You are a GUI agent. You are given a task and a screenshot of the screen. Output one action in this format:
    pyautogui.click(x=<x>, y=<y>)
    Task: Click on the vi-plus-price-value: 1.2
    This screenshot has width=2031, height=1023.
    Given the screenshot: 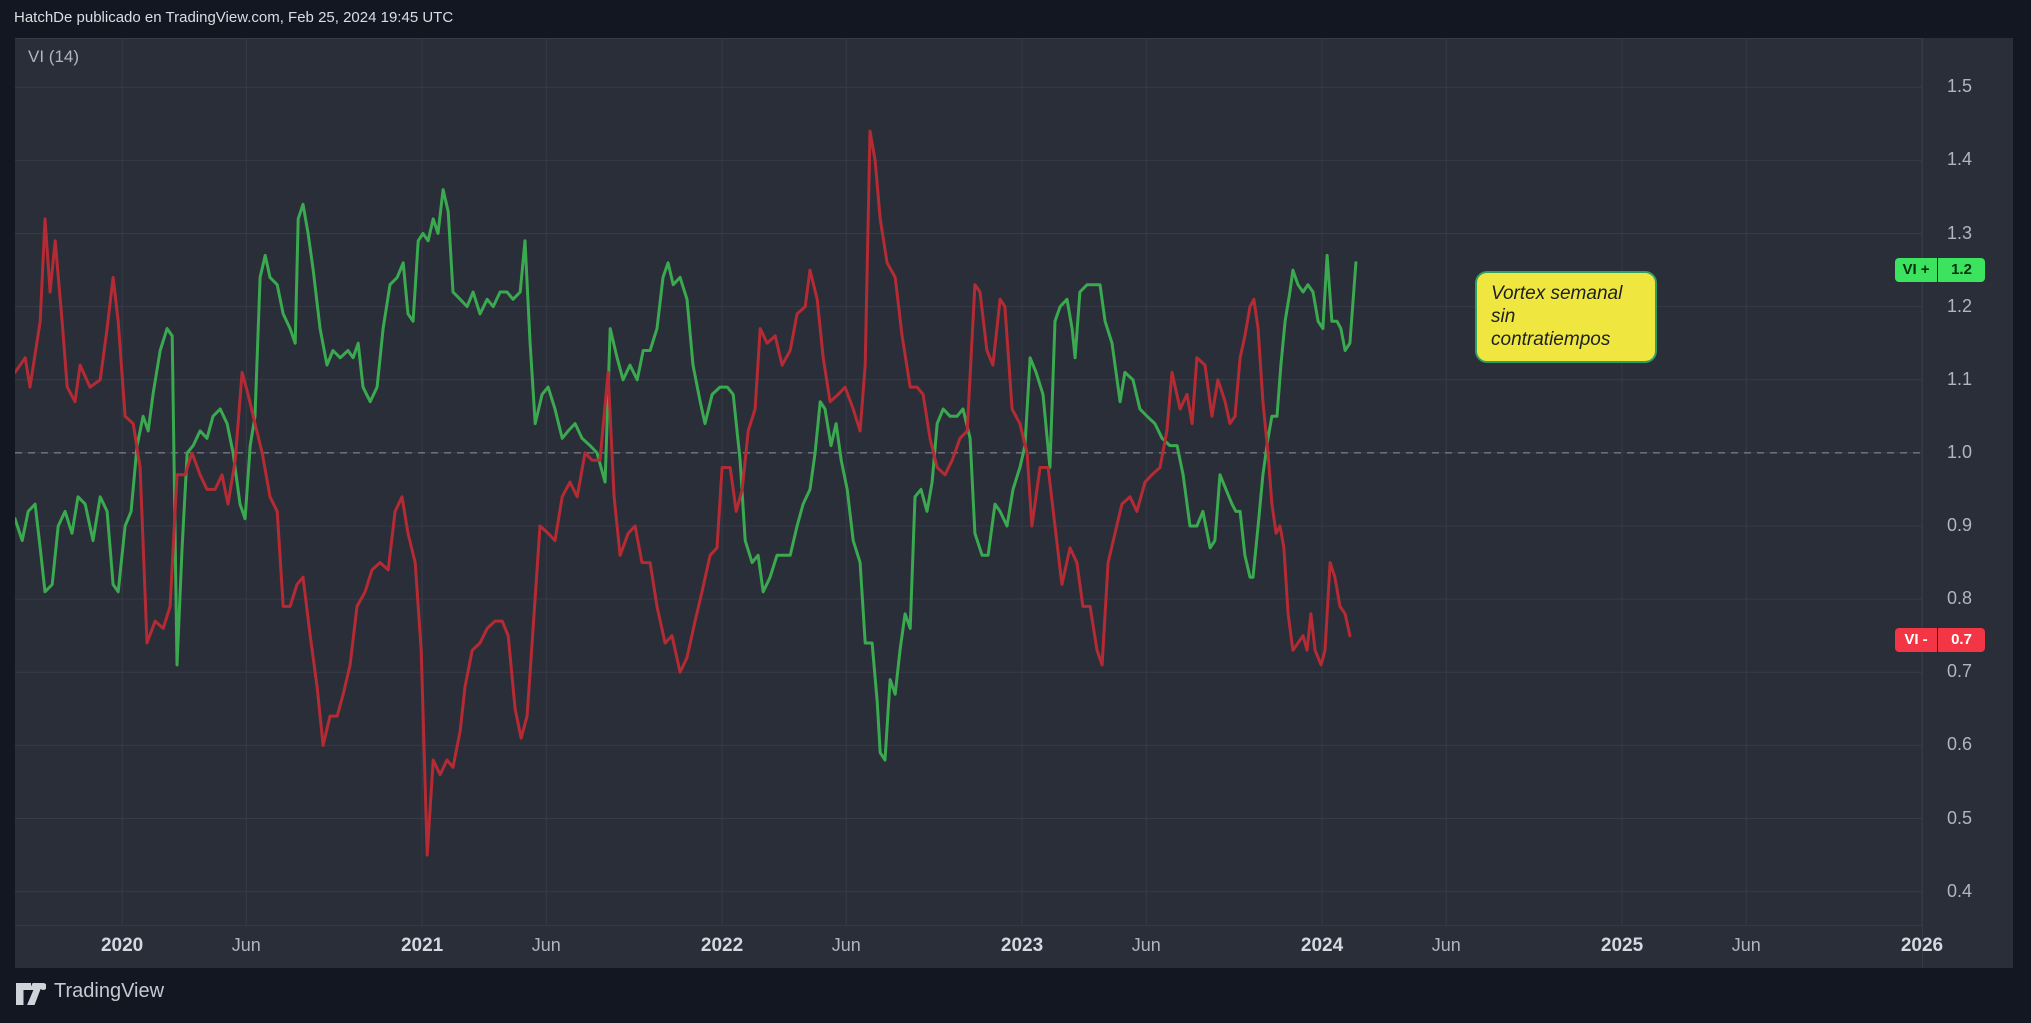 What is the action you would take?
    pyautogui.click(x=1961, y=269)
    